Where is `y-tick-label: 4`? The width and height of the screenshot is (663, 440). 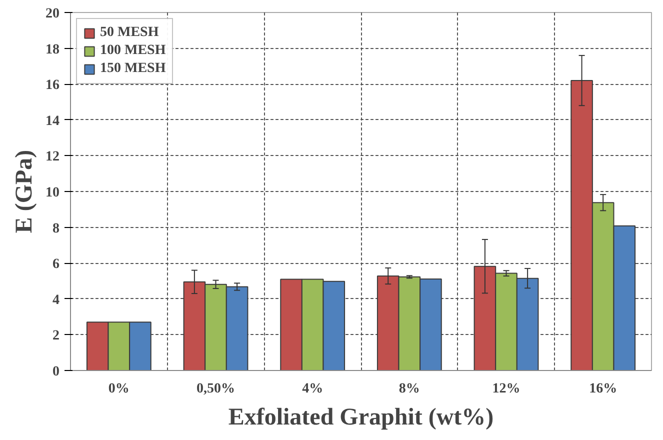
y-tick-label: 4 is located at coordinates (56, 300).